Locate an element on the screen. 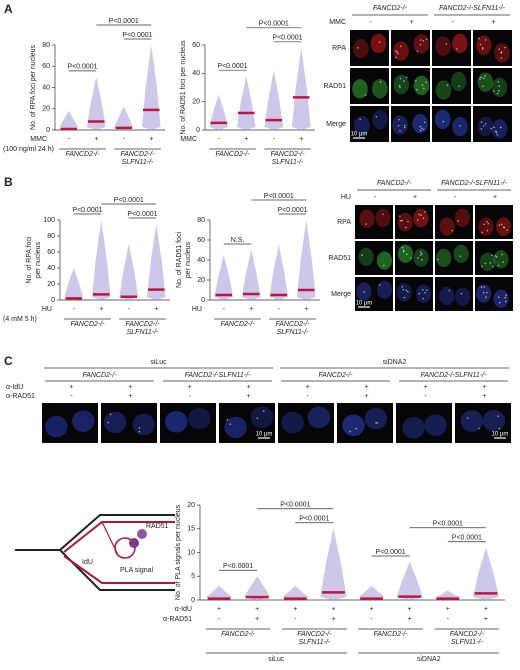 Image resolution: width=520 pixels, height=670 pixels. super-group-label: siDNA2 is located at coordinates (395, 362).